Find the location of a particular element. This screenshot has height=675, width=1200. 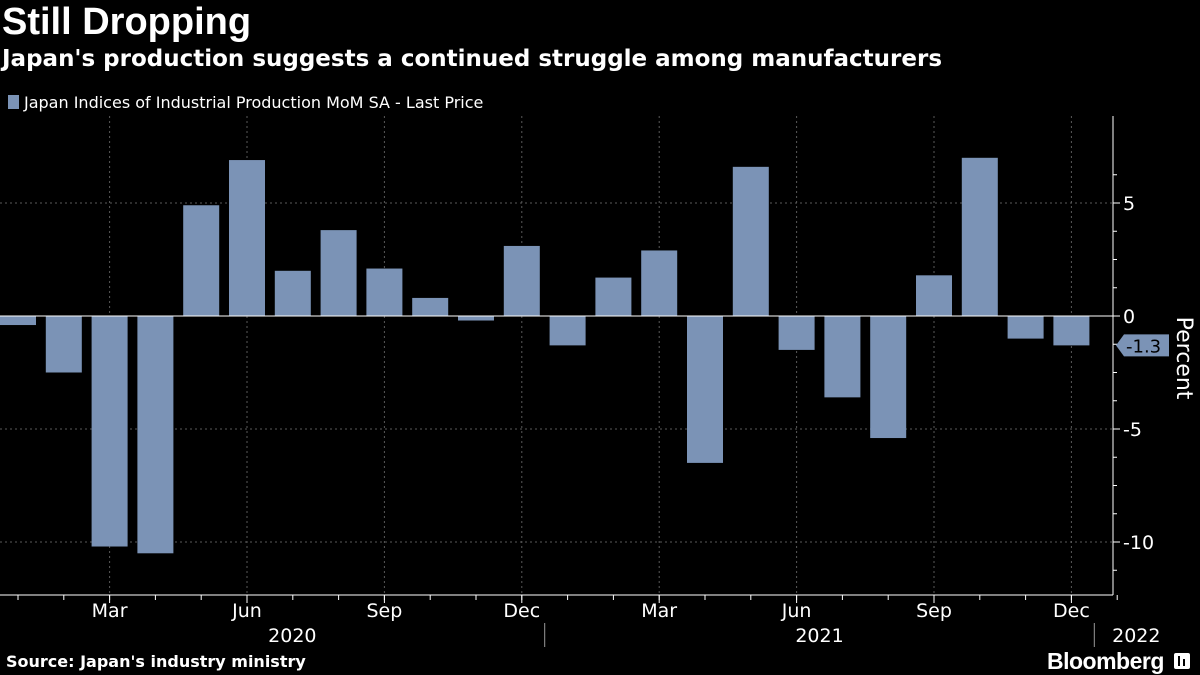

brand-name: Bloomberg is located at coordinates (1105, 661).